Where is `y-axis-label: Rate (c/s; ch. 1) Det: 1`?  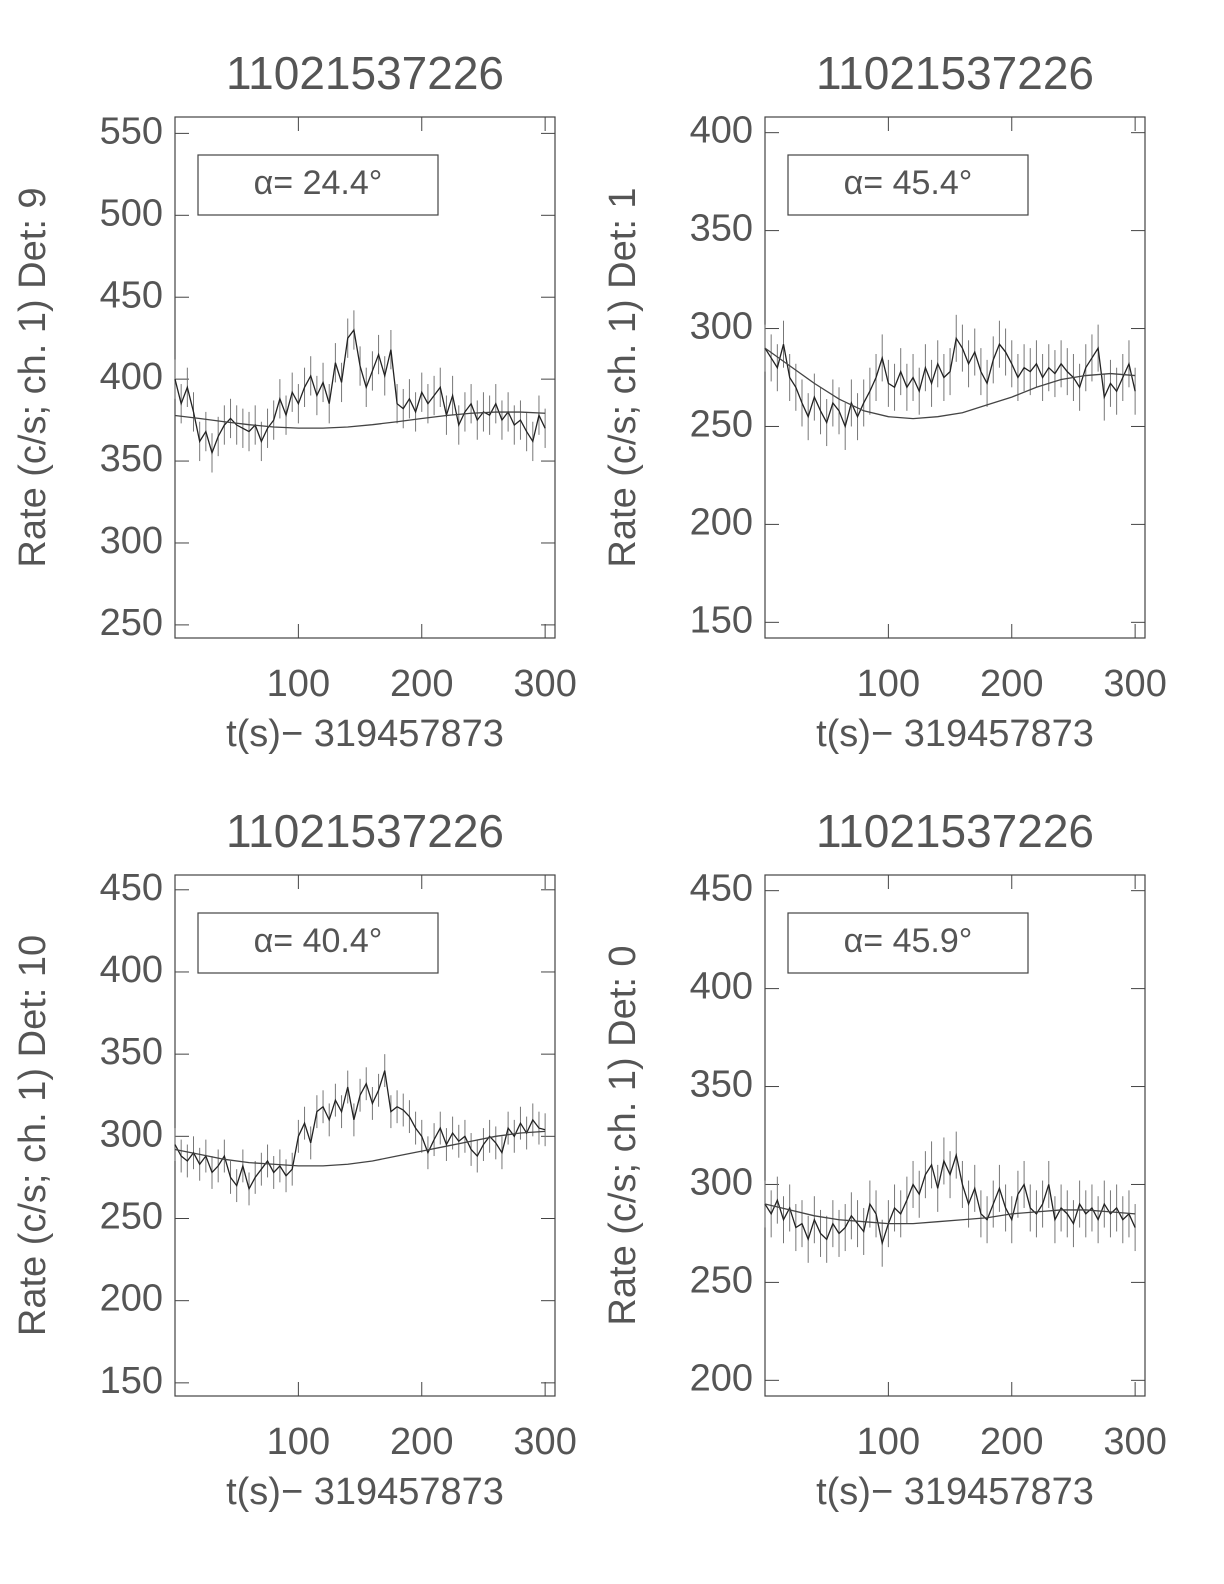 y-axis-label: Rate (c/s; ch. 1) Det: 1 is located at coordinates (623, 377).